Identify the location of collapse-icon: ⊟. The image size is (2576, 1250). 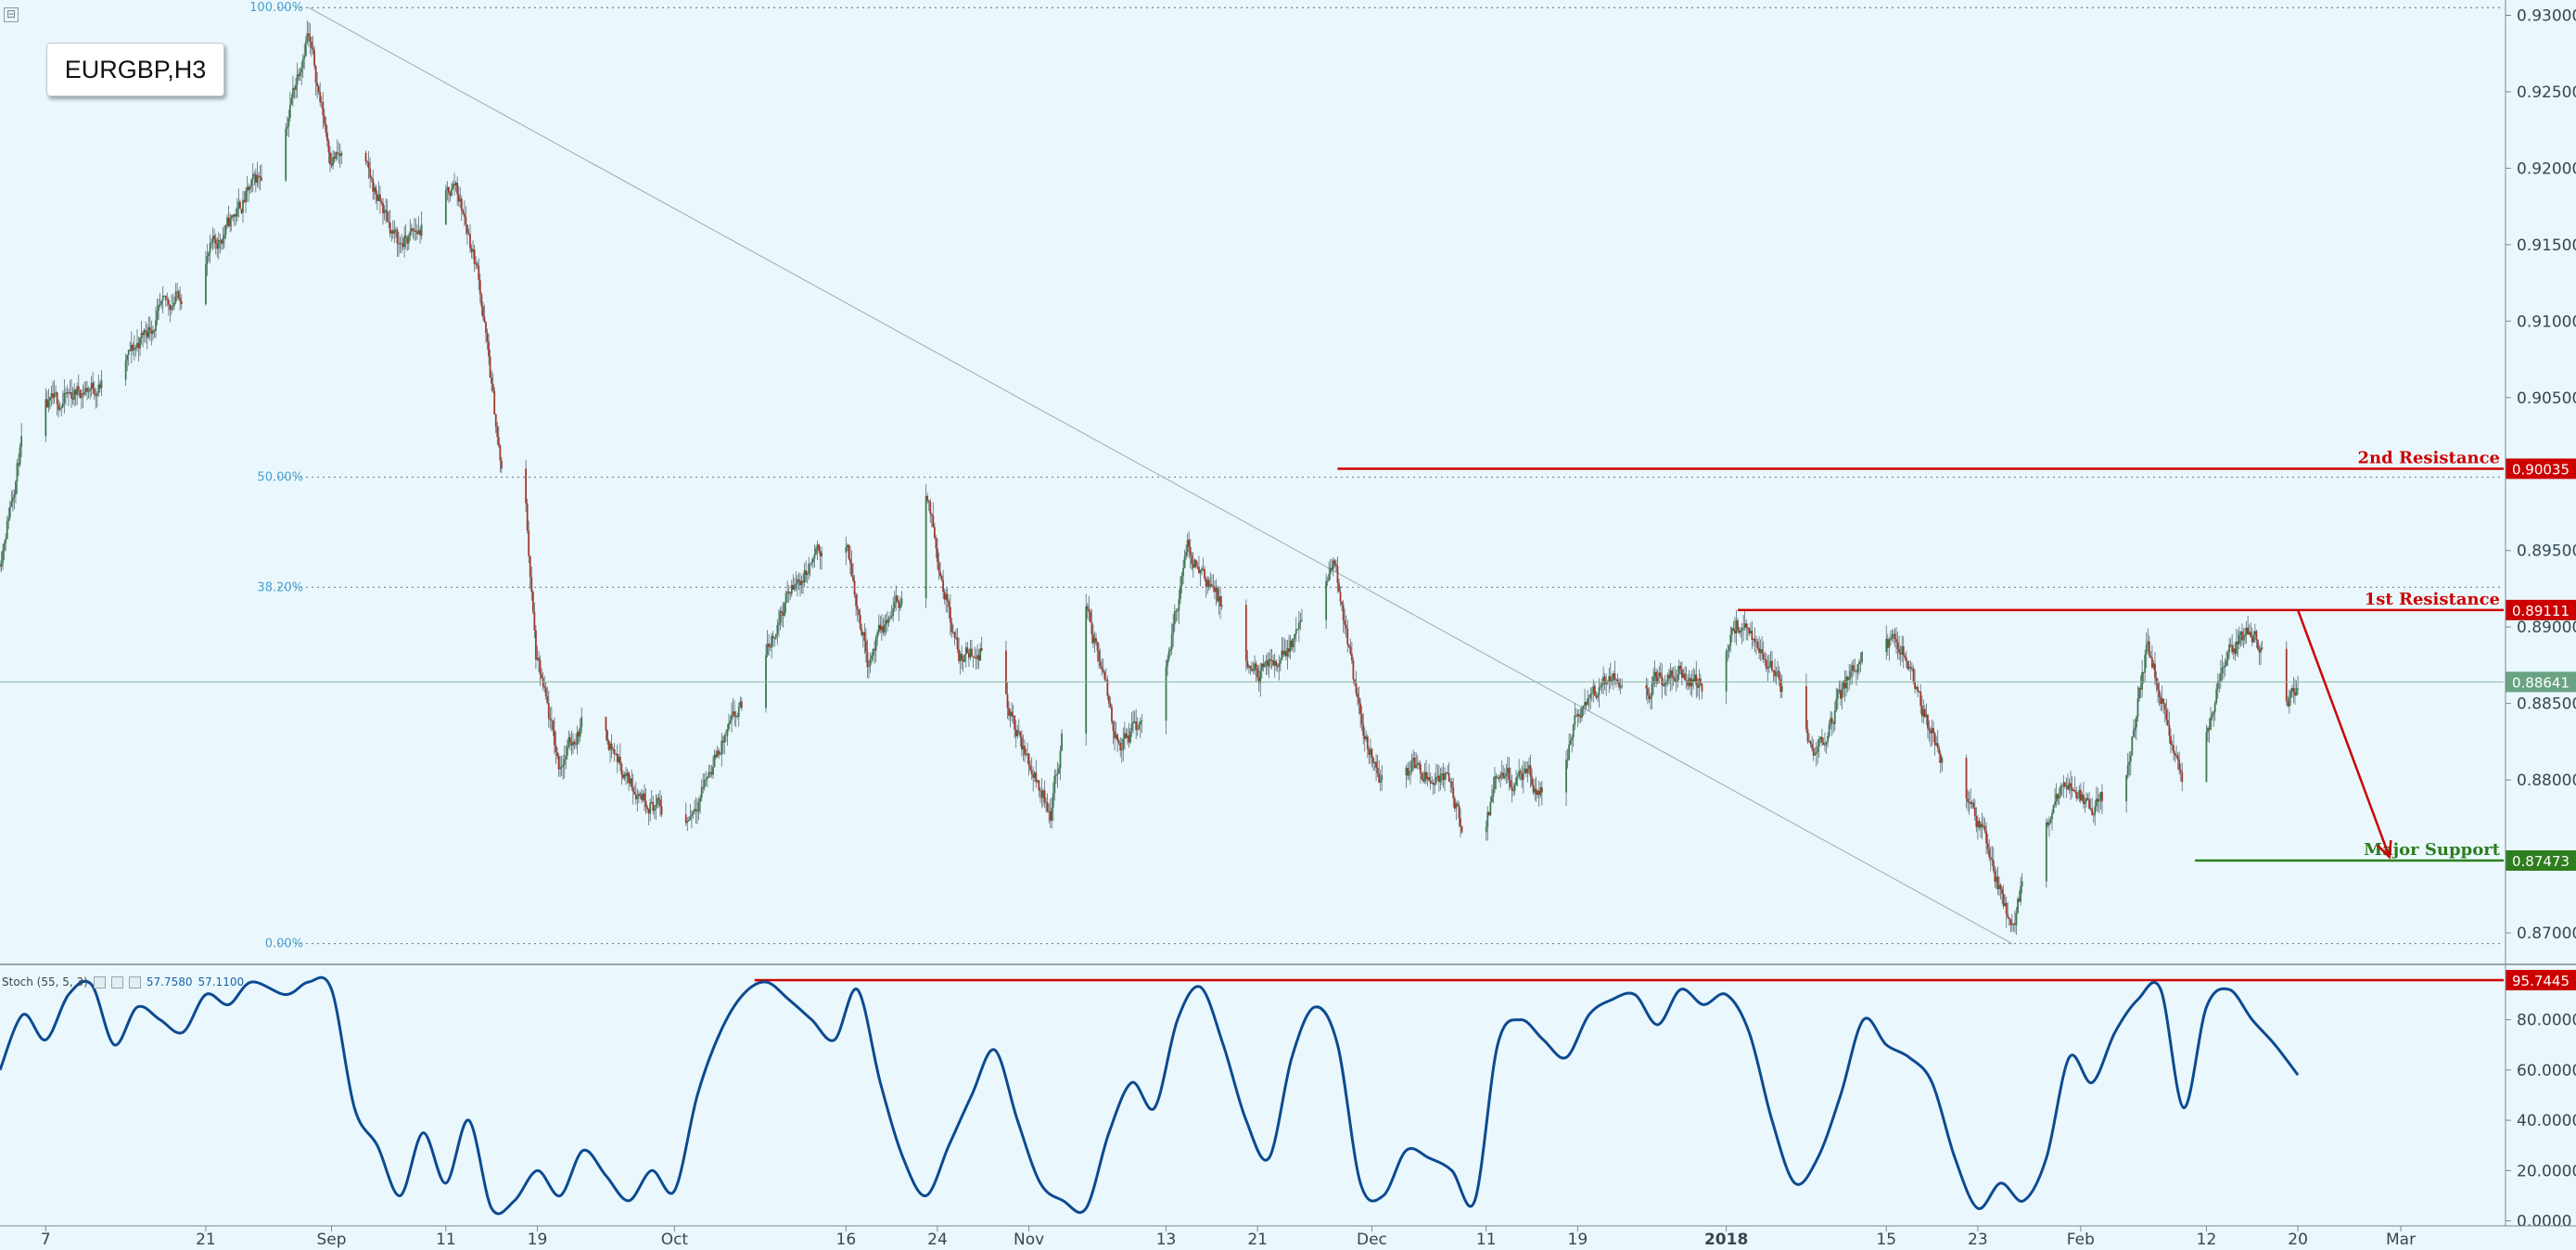
(11, 14).